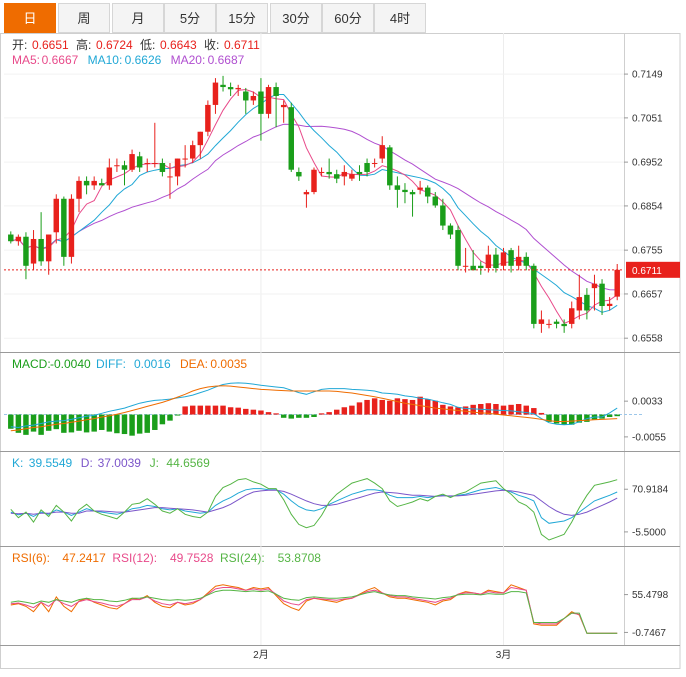 This screenshot has width=686, height=677. I want to click on kdj-info-value-2: 44.6569, so click(188, 463).